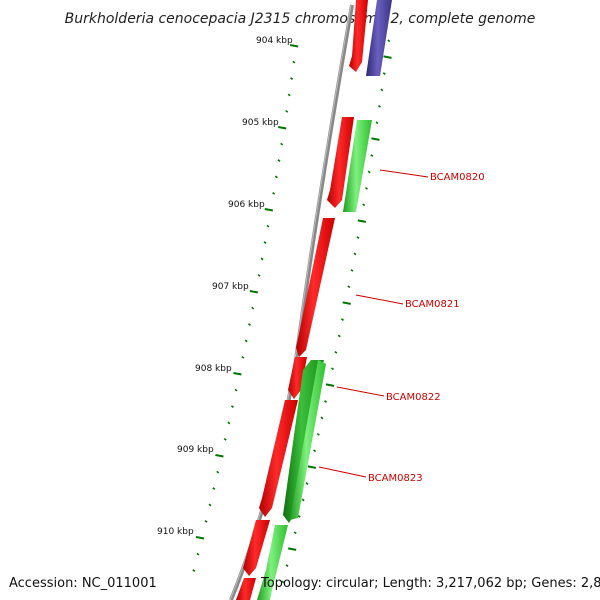 Image resolution: width=600 pixels, height=600 pixels. I want to click on gene-labels: BCAM0820 BCAM0821 BCAM0822 BCAM0823, so click(401, 326).